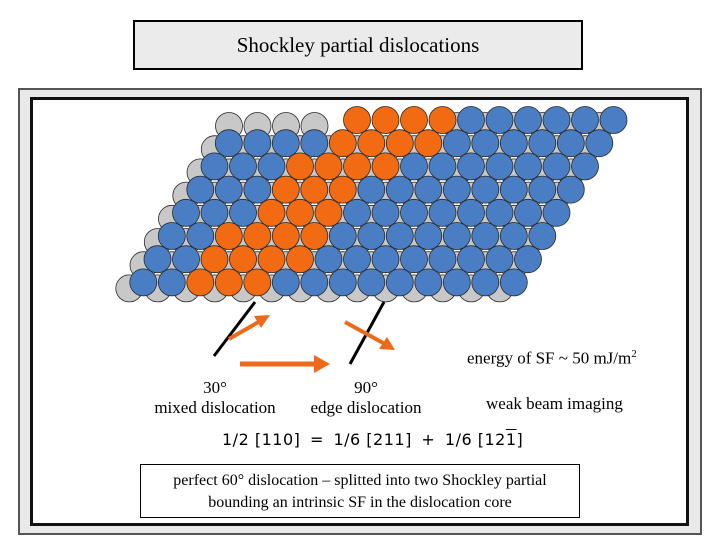 The width and height of the screenshot is (720, 540). I want to click on title-box: Shockley partial dislocations, so click(358, 45).